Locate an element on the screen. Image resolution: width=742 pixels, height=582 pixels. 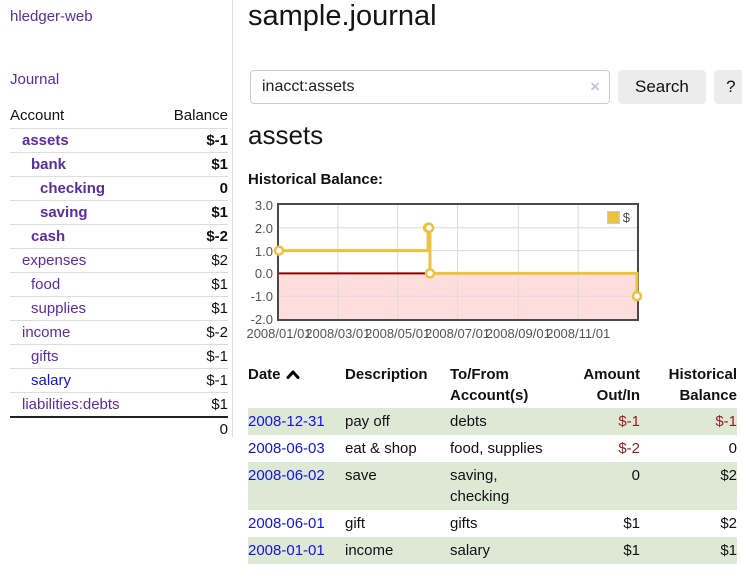
x-axis-tick-label: 2008/07/01 is located at coordinates (457, 333).